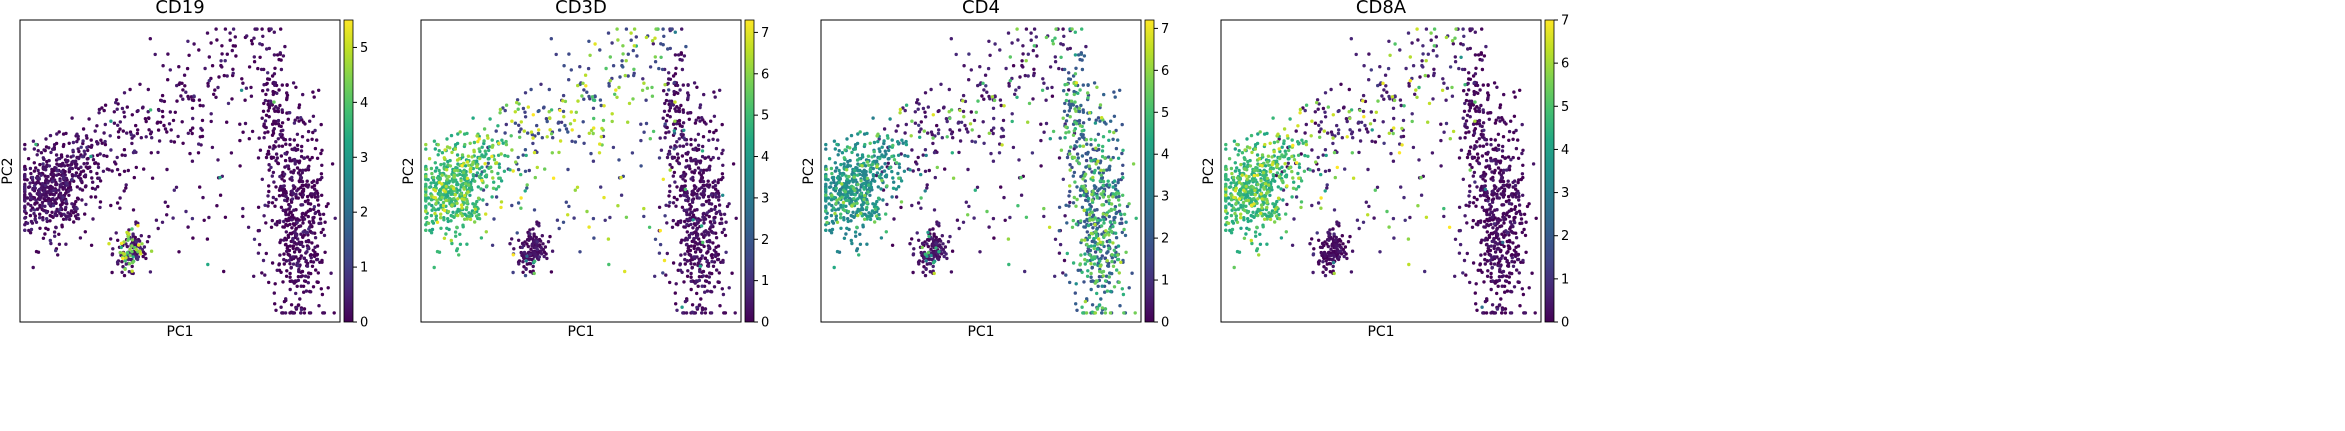  What do you see at coordinates (364, 268) in the screenshot?
I see `colorbar-tick-label: 1` at bounding box center [364, 268].